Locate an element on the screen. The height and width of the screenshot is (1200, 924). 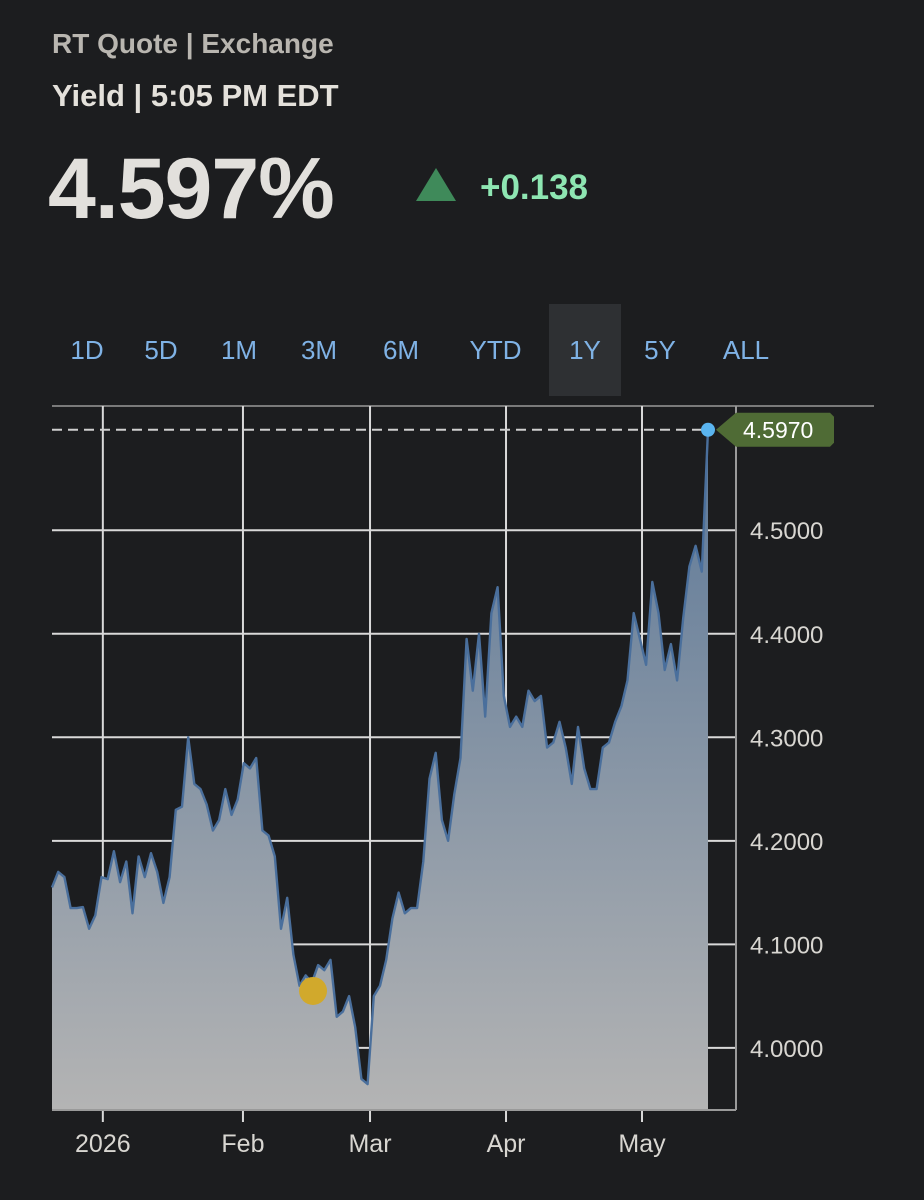
tab-1m: 1M is located at coordinates (239, 349).